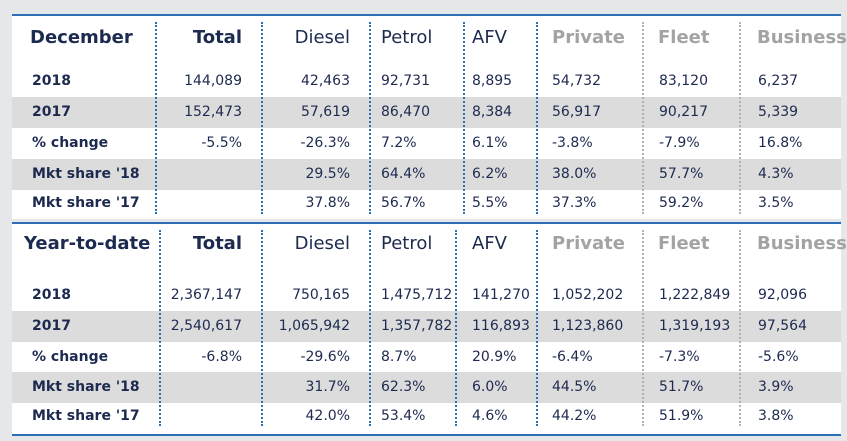  What do you see at coordinates (679, 357) in the screenshot?
I see `cell-fleet: -7.3%` at bounding box center [679, 357].